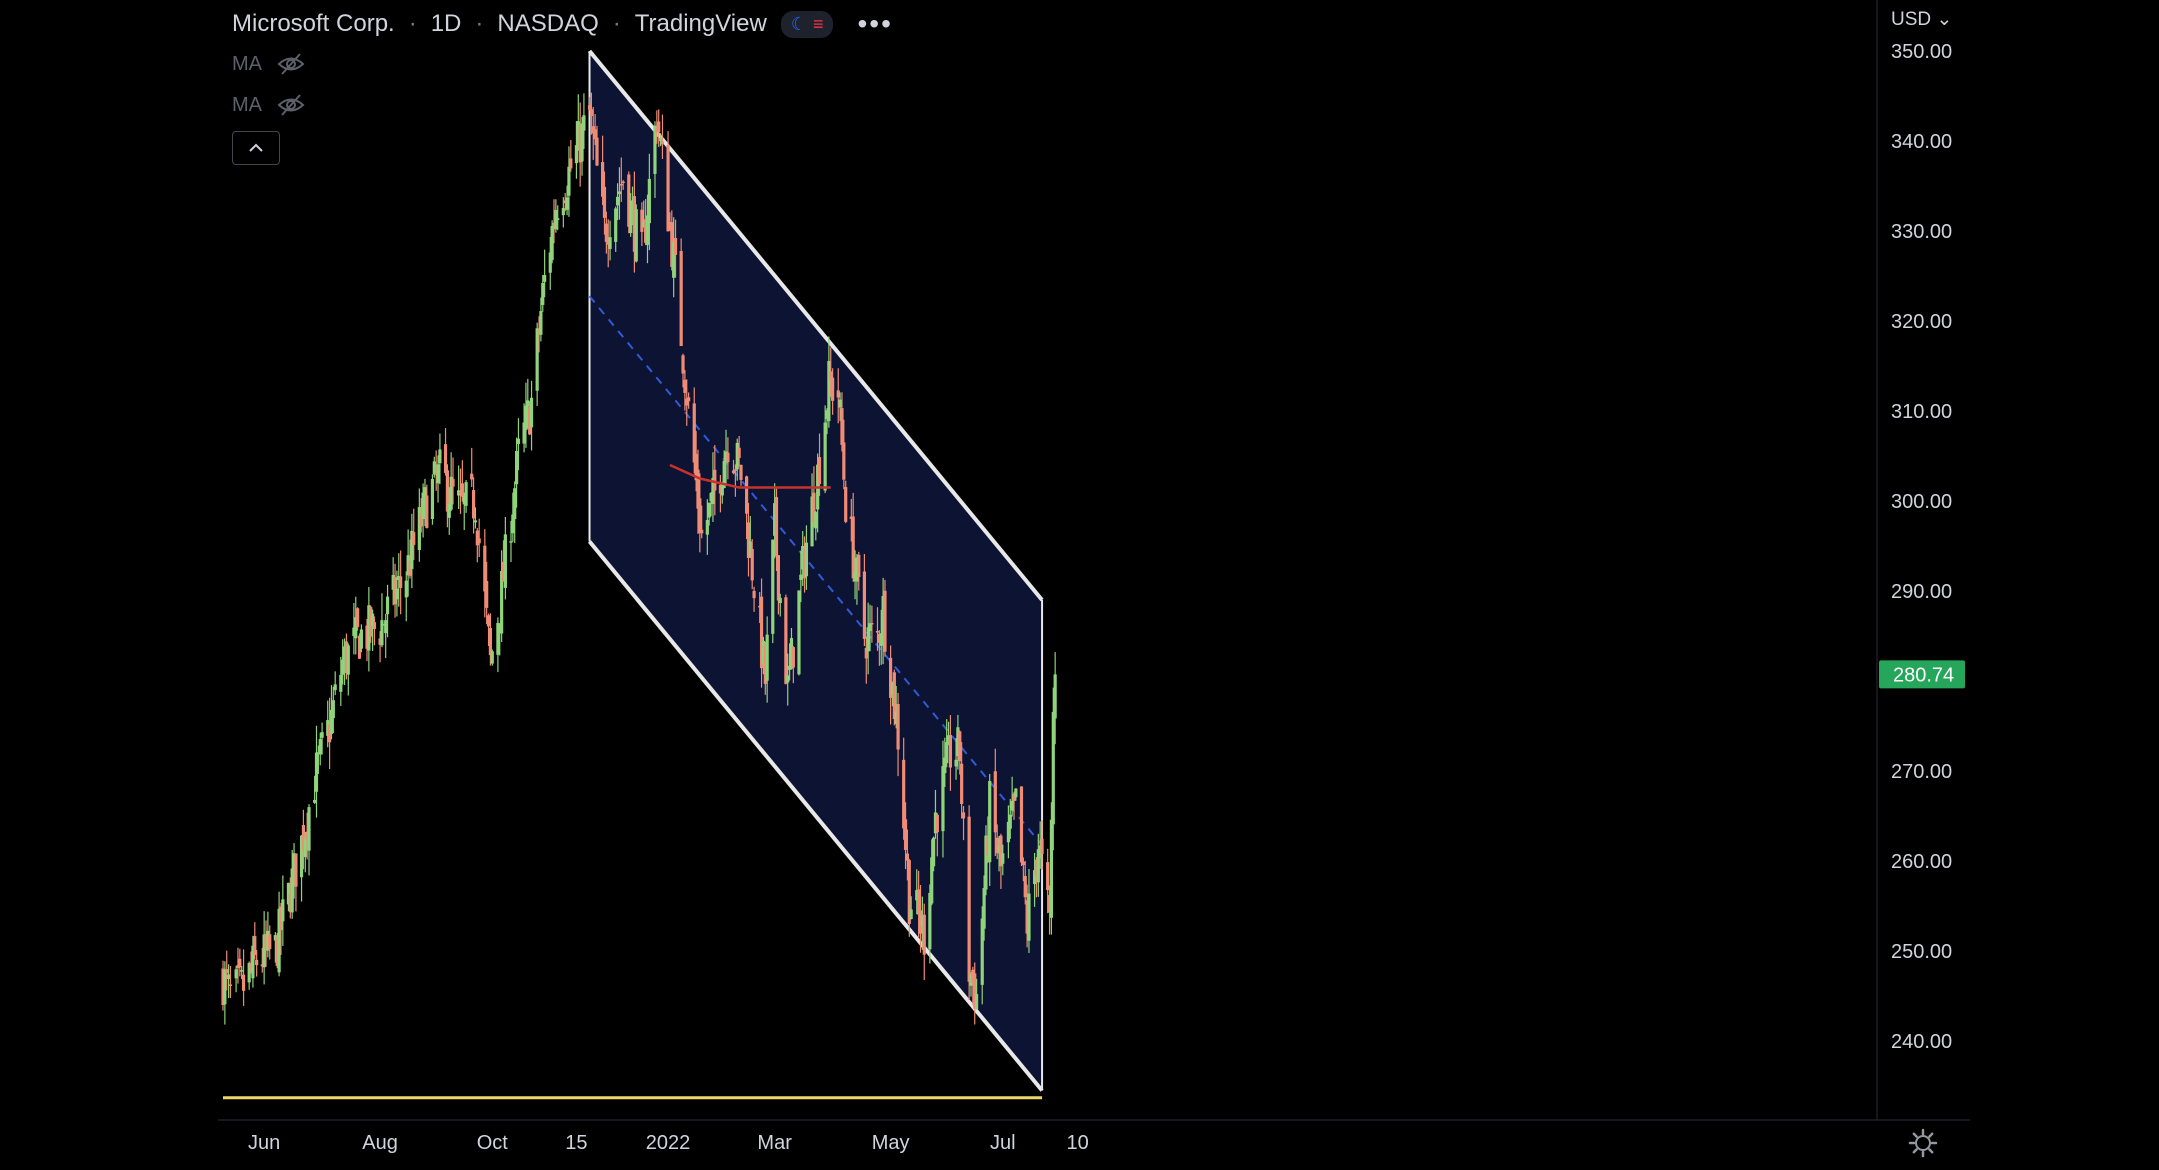 The height and width of the screenshot is (1170, 2159). What do you see at coordinates (1923, 1143) in the screenshot?
I see `gear-icon` at bounding box center [1923, 1143].